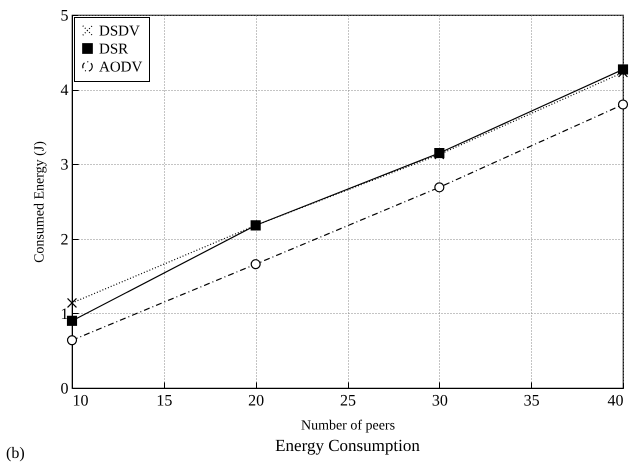 The width and height of the screenshot is (633, 471). I want to click on x-tick-label: 30, so click(440, 401).